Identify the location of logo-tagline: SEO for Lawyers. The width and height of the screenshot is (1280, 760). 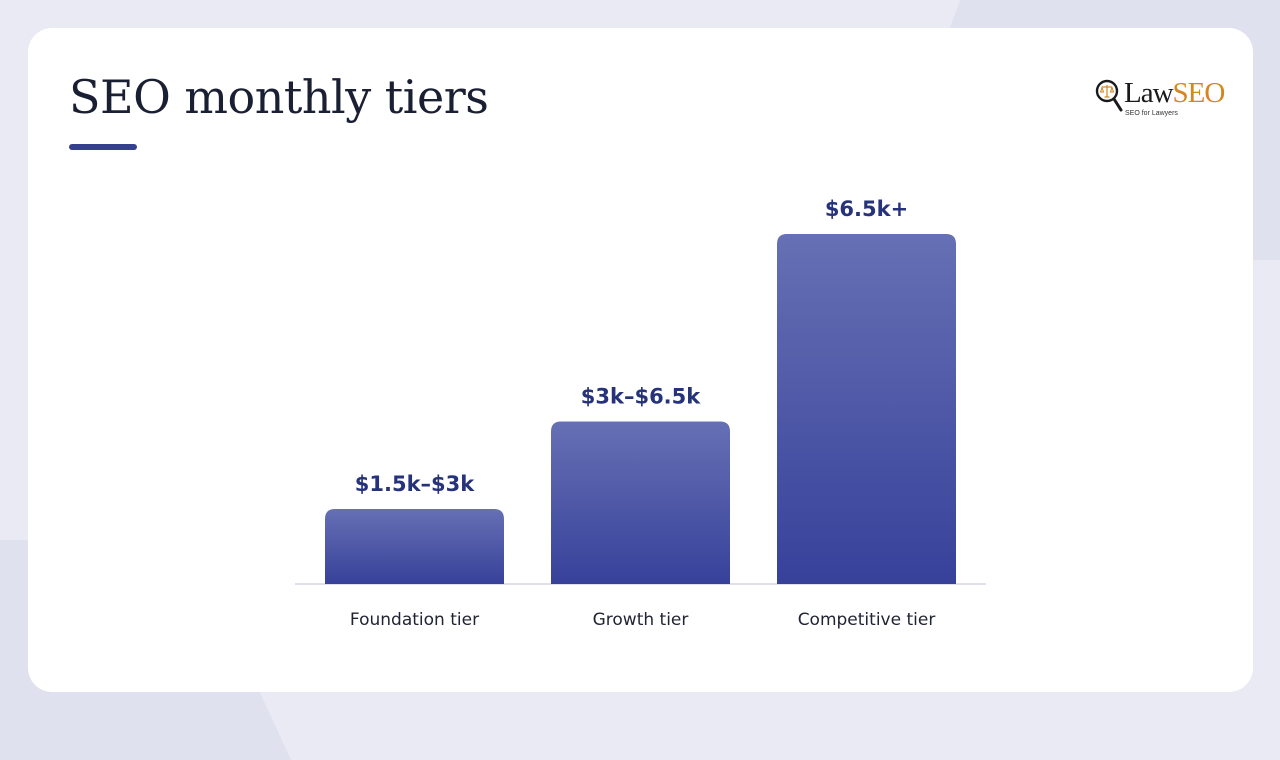
(1151, 113).